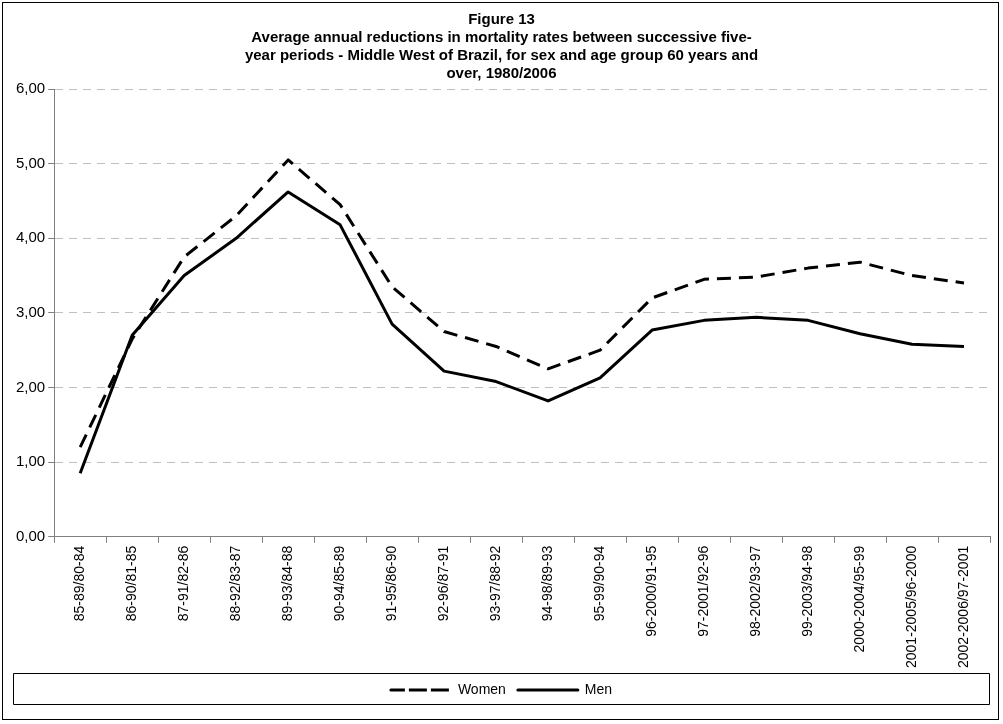  Describe the element at coordinates (235, 583) in the screenshot. I see `x-tick-label: 88-92/83-87` at that location.